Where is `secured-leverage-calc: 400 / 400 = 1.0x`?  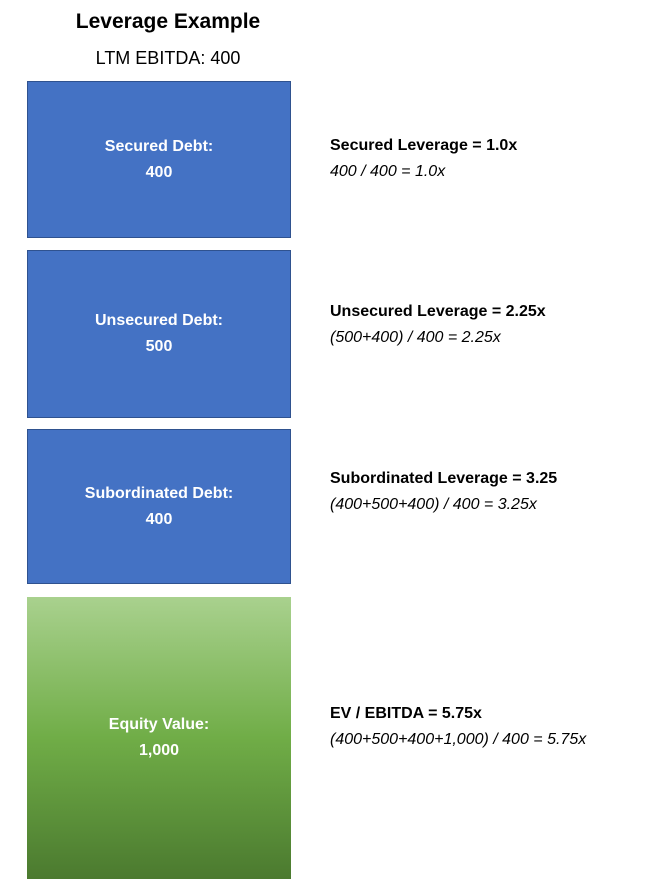 secured-leverage-calc: 400 / 400 = 1.0x is located at coordinates (388, 171).